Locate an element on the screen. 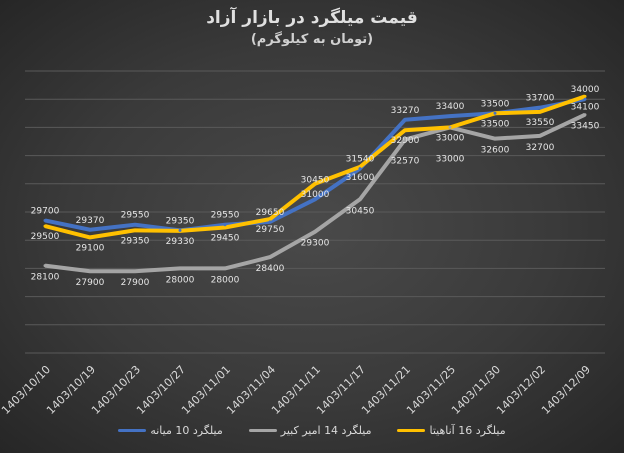 The width and height of the screenshot is (624, 453). data-label: 28400 is located at coordinates (270, 269).